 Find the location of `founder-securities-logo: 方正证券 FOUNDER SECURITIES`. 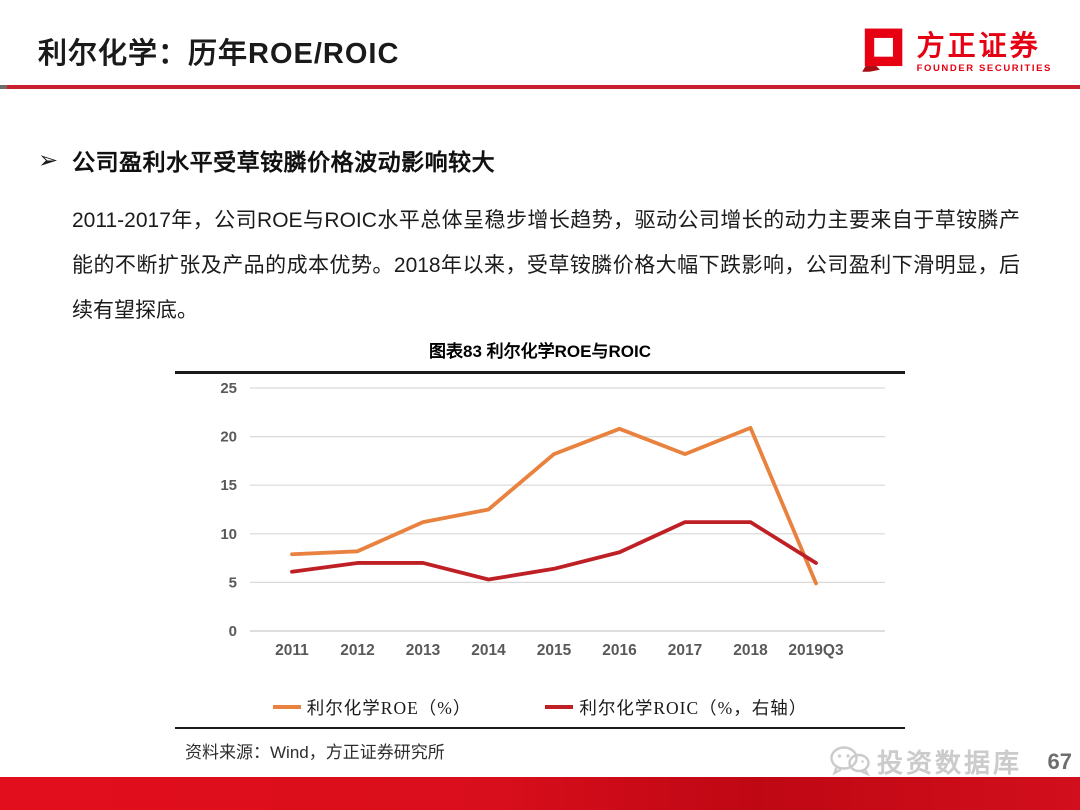

founder-securities-logo: 方正证券 FOUNDER SECURITIES is located at coordinates (954, 52).